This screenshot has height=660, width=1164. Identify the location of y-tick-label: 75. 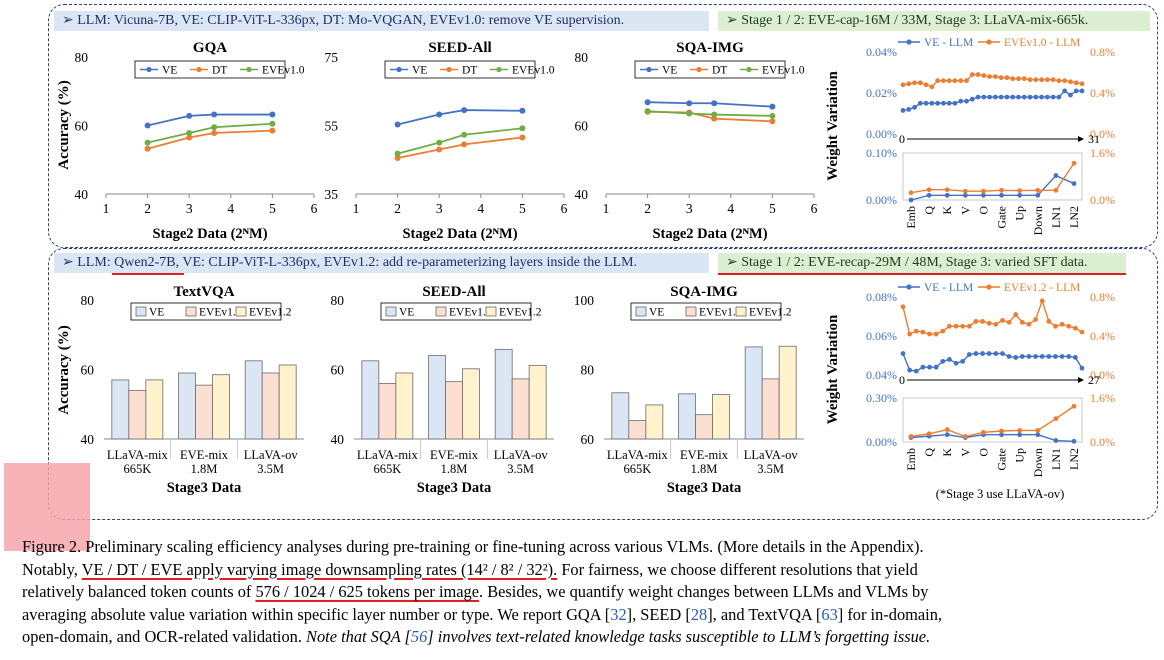
(332, 57).